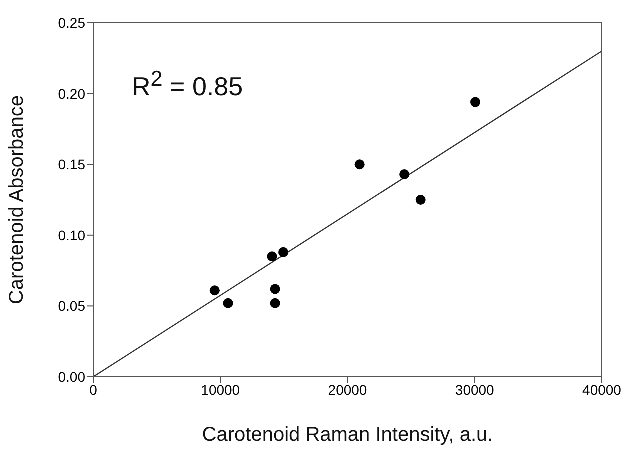 This screenshot has height=449, width=627. Describe the element at coordinates (94, 390) in the screenshot. I see `x-tick-label: 0` at that location.